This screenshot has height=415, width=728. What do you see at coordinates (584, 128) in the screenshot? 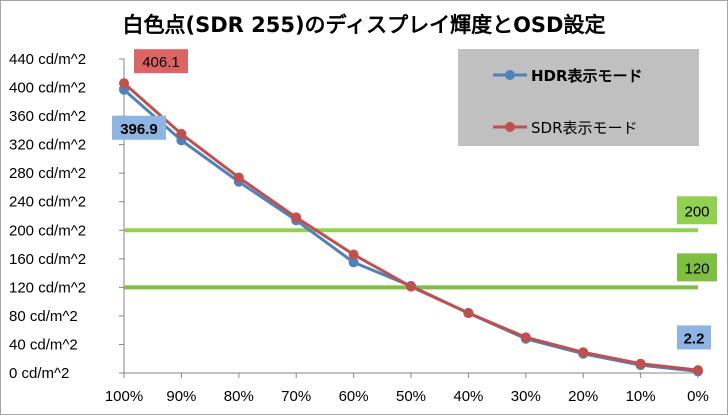
I see `legend-label-sdr: SDR表示モード` at bounding box center [584, 128].